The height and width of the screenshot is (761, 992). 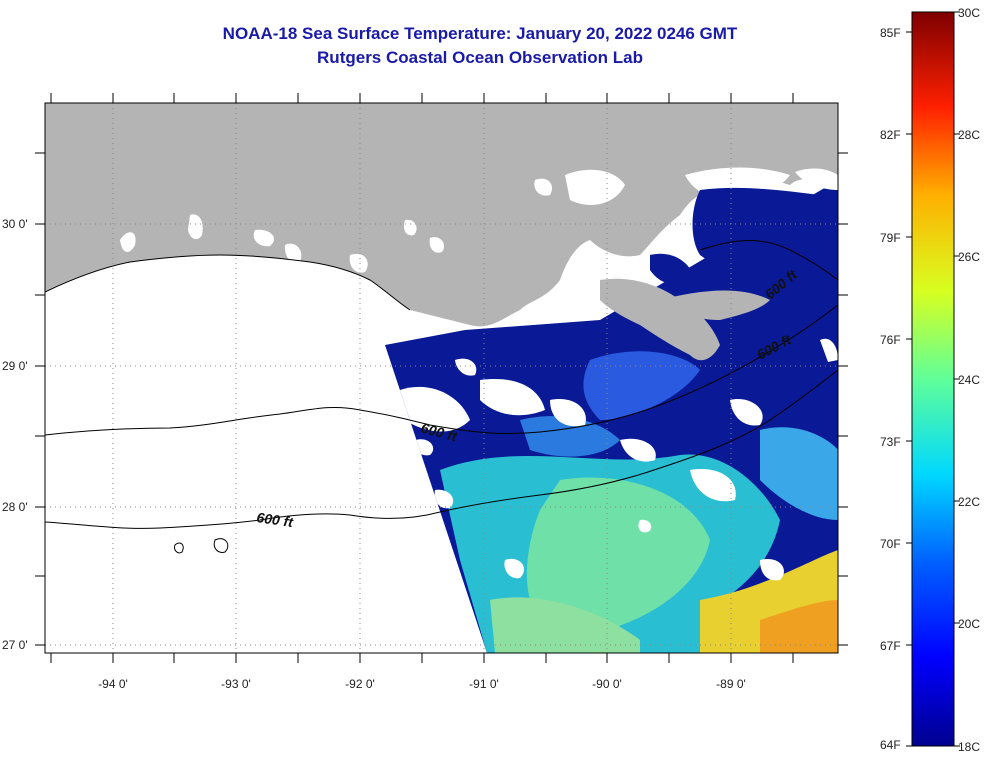 I want to click on lat-label: 30 0', so click(x=15, y=224).